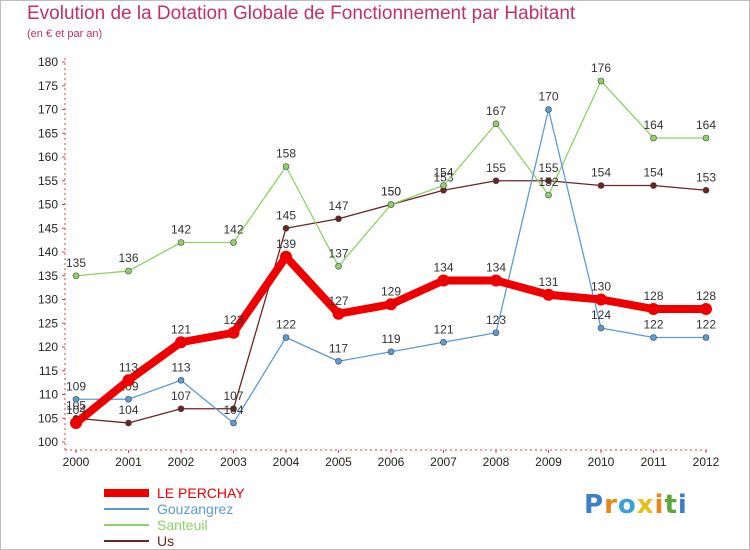 Image resolution: width=750 pixels, height=550 pixels. What do you see at coordinates (233, 462) in the screenshot?
I see `x-tick-label: 2003` at bounding box center [233, 462].